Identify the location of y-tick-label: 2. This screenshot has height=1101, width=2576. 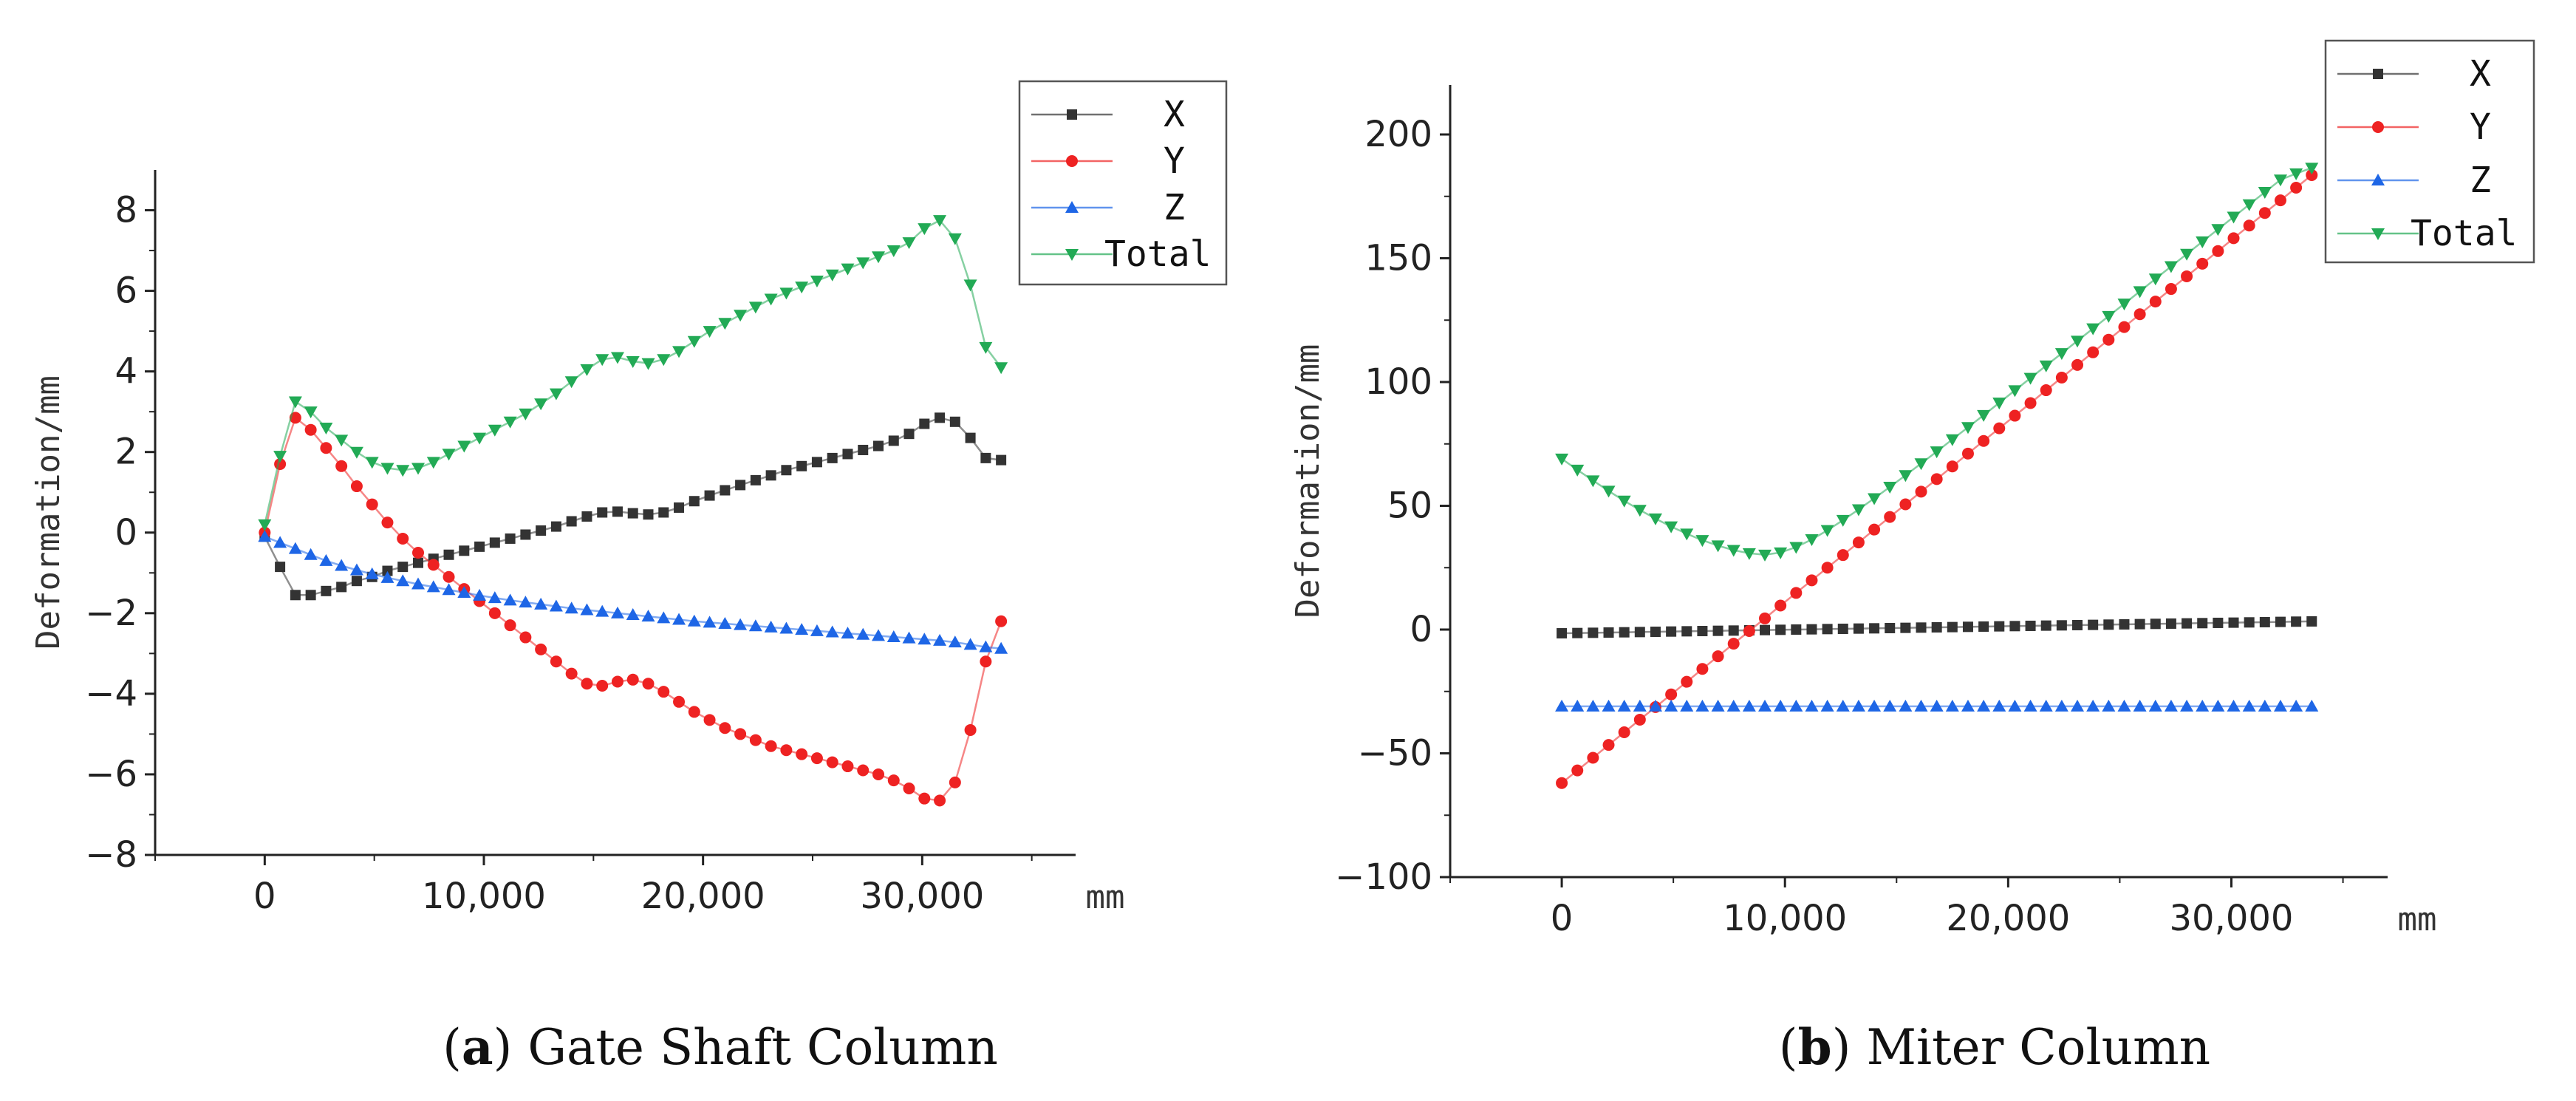
(126, 452).